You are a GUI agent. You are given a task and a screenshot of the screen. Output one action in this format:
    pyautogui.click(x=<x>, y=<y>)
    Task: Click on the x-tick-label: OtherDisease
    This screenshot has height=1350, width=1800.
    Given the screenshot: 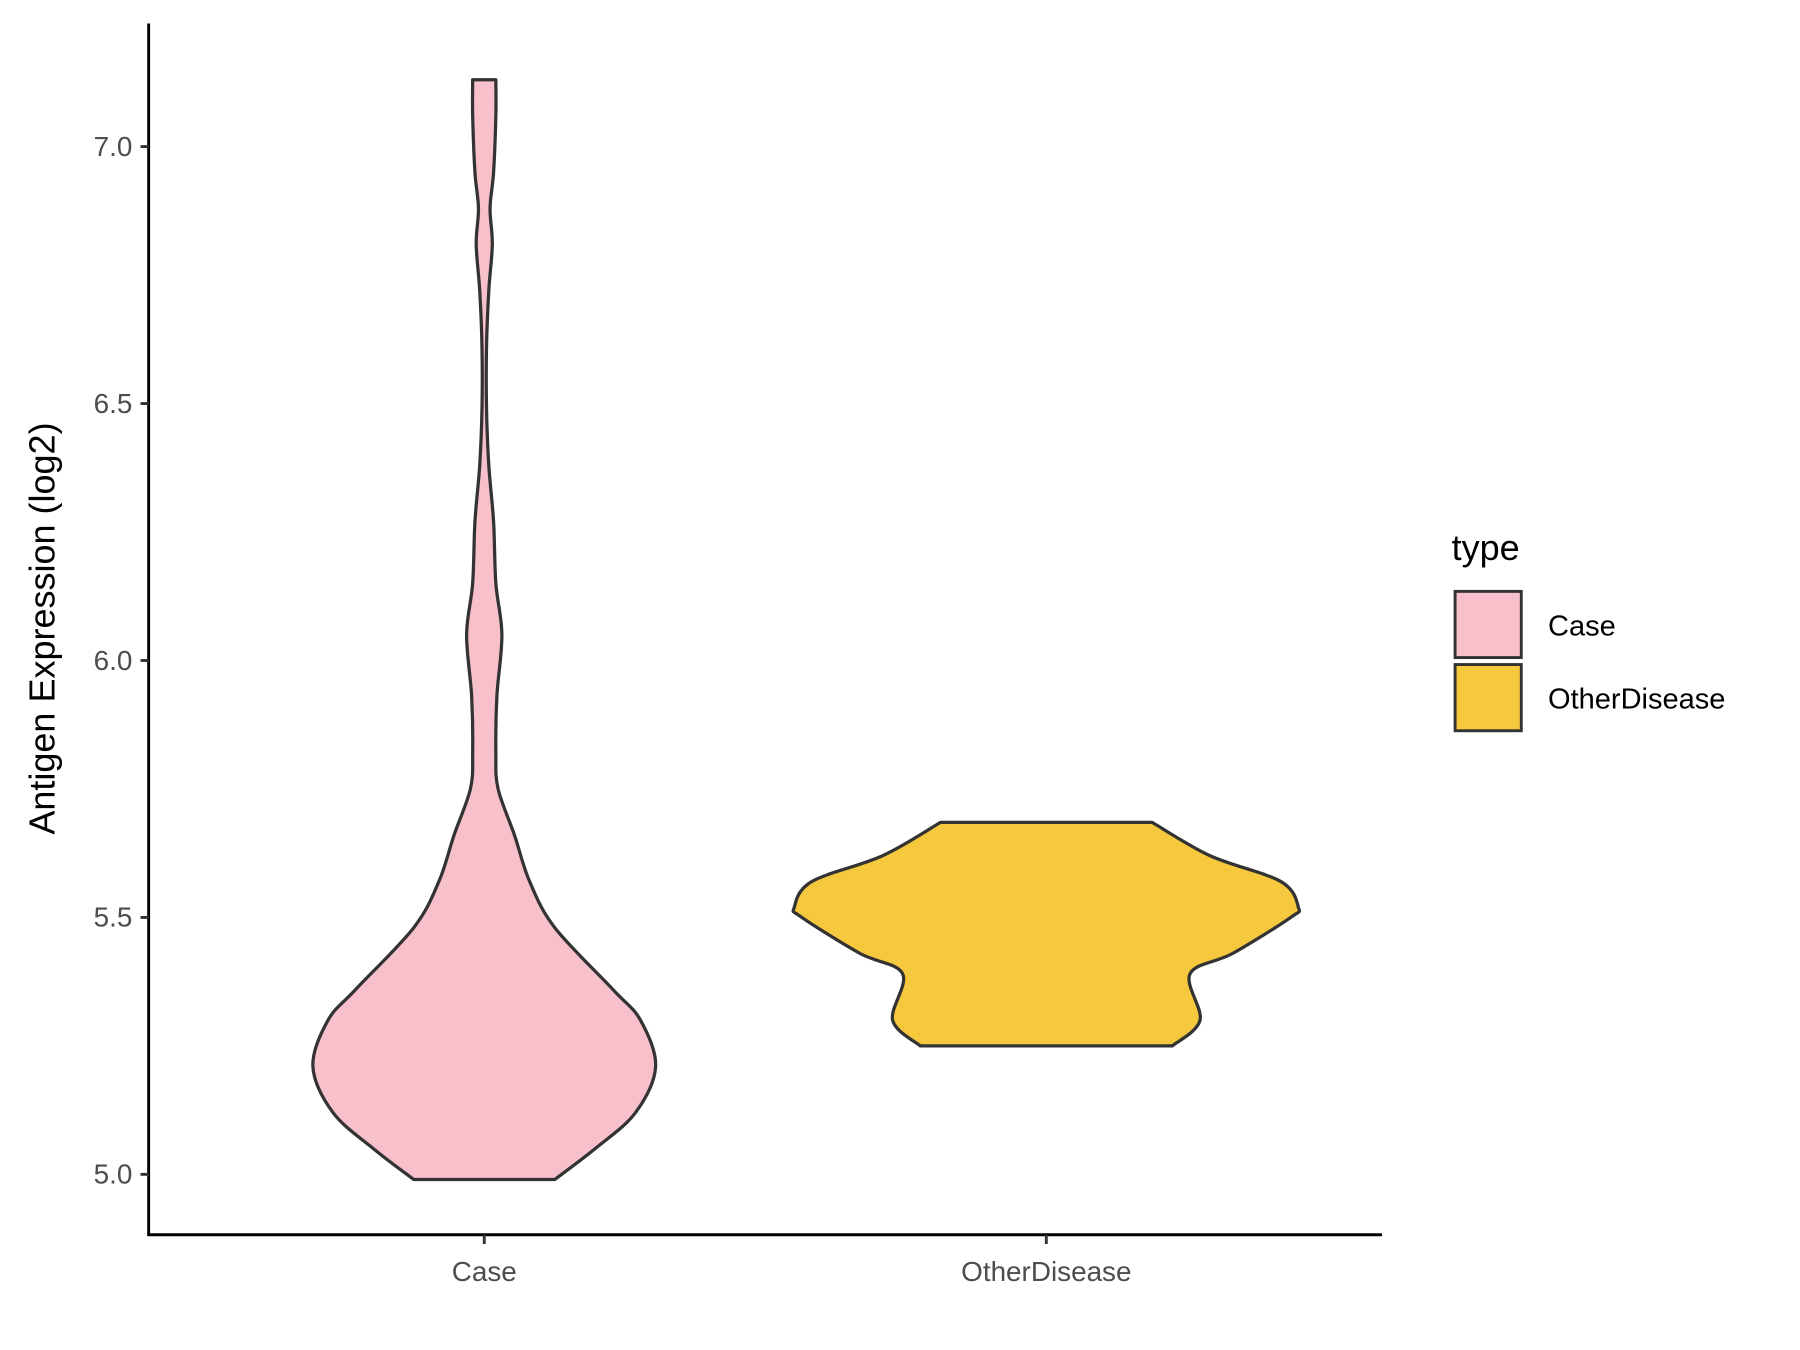 What is the action you would take?
    pyautogui.click(x=1046, y=1271)
    